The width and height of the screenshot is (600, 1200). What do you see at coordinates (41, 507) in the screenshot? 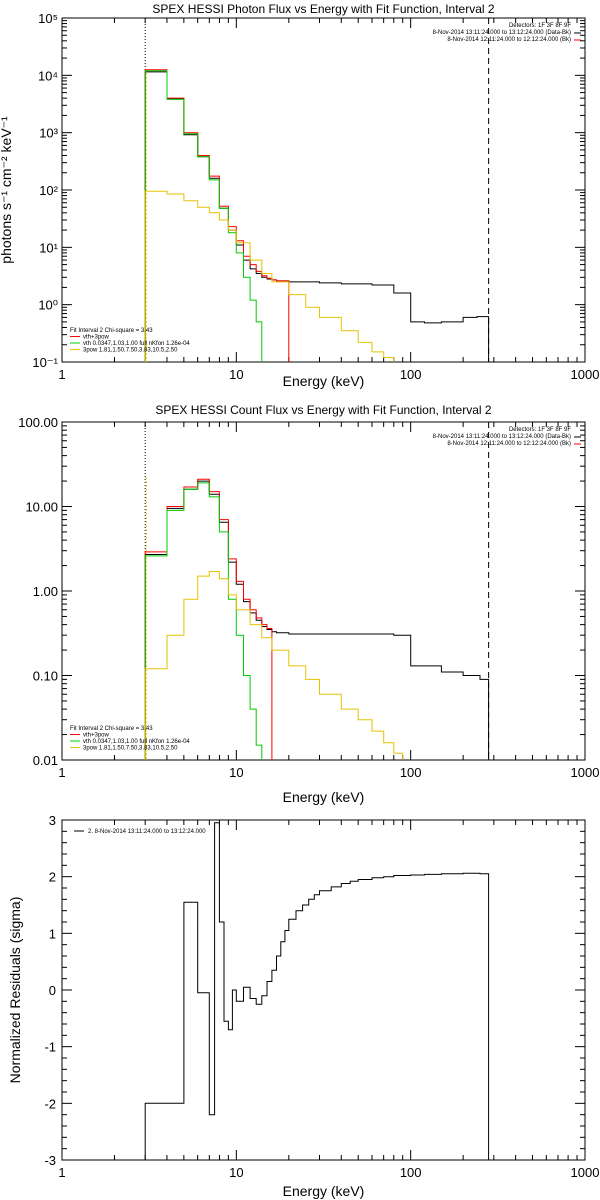
I see `y-tick-label: 10.00` at bounding box center [41, 507].